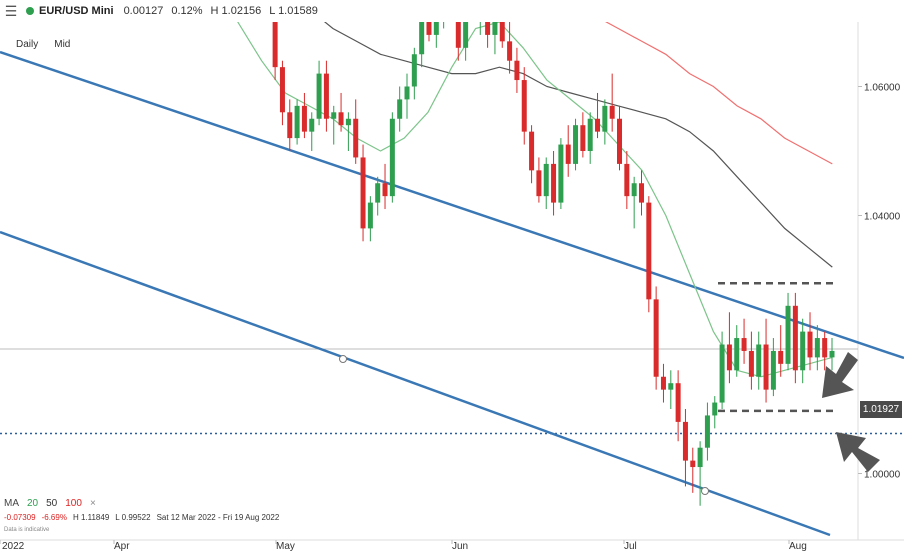  What do you see at coordinates (882, 217) in the screenshot?
I see `y-tick-label: 1.04000` at bounding box center [882, 217].